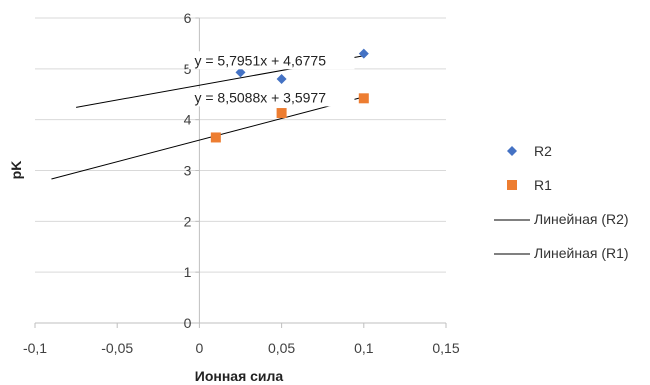 The image size is (650, 385). Describe the element at coordinates (188, 69) in the screenshot. I see `y-tick-label: 5` at that location.